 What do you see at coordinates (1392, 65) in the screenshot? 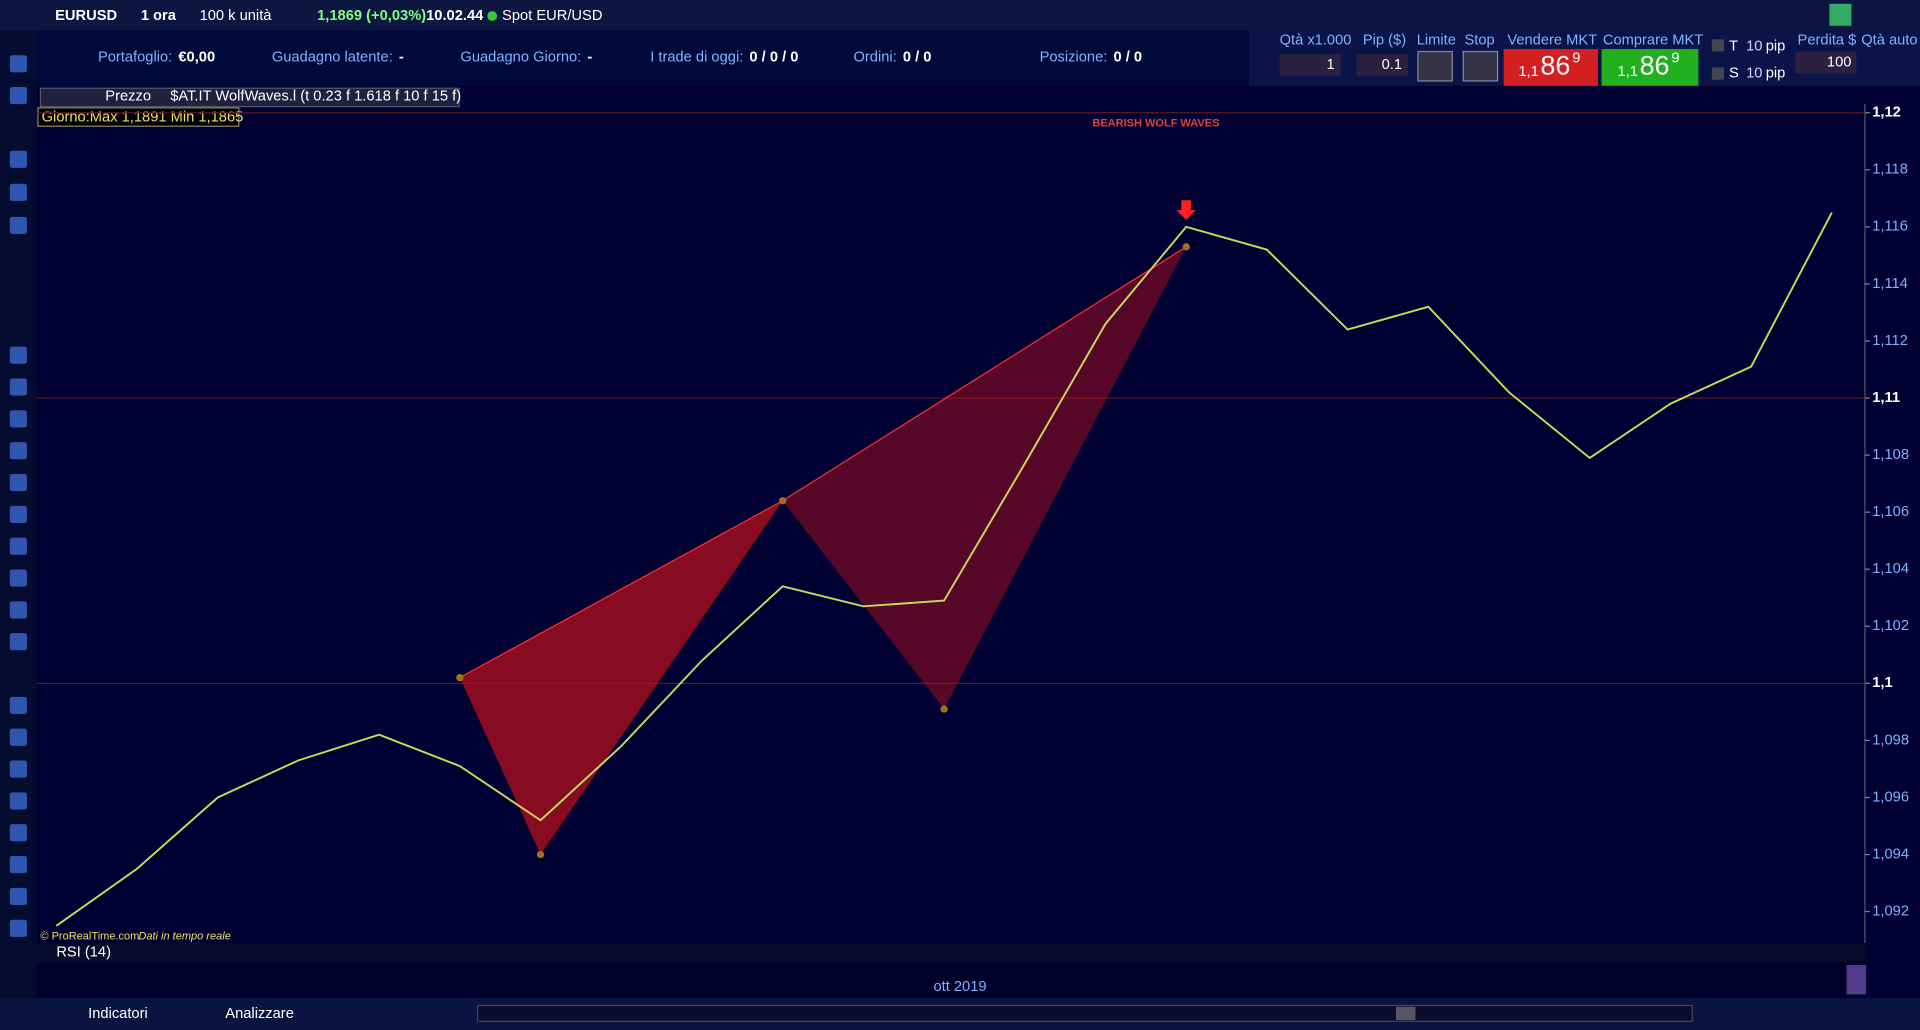
I see `pip: 0.1` at bounding box center [1392, 65].